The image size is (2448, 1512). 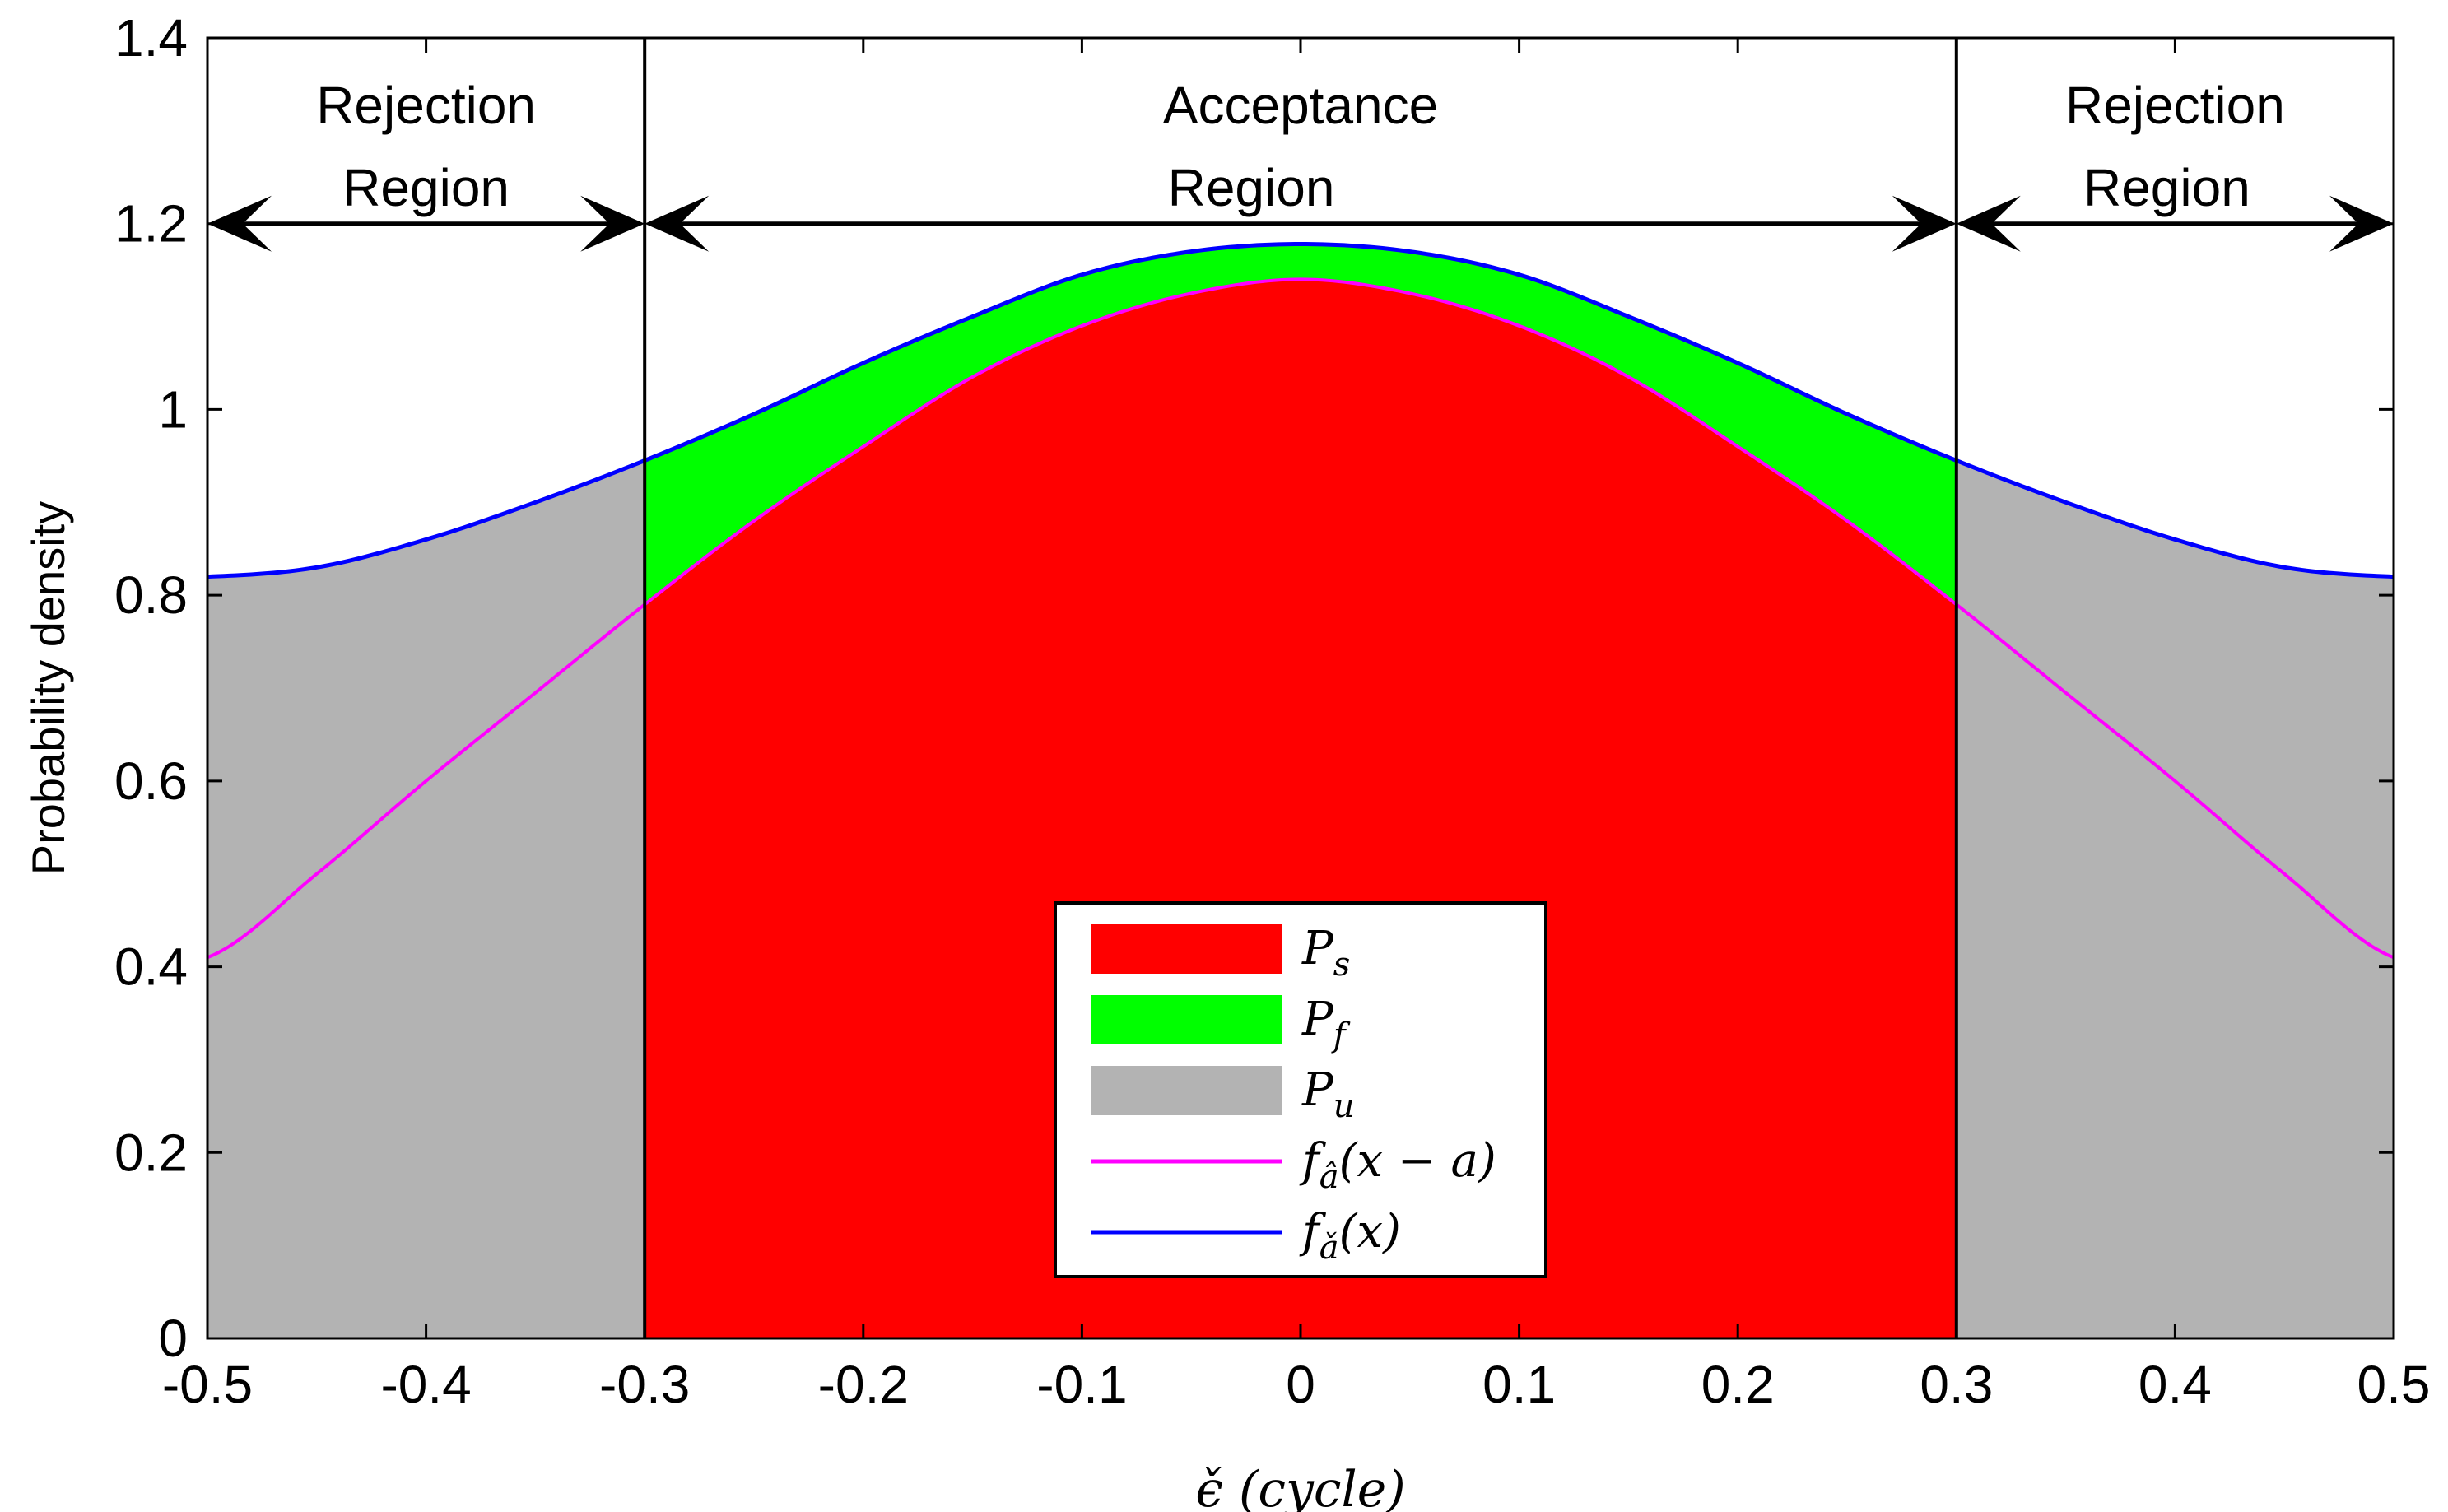 I want to click on legend-patch-u, so click(x=1186, y=1090).